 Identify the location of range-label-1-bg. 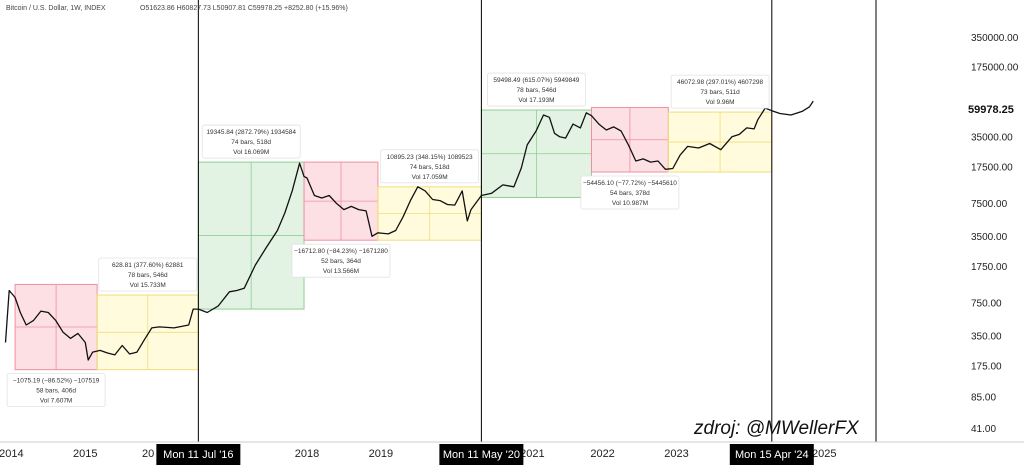
(56, 390).